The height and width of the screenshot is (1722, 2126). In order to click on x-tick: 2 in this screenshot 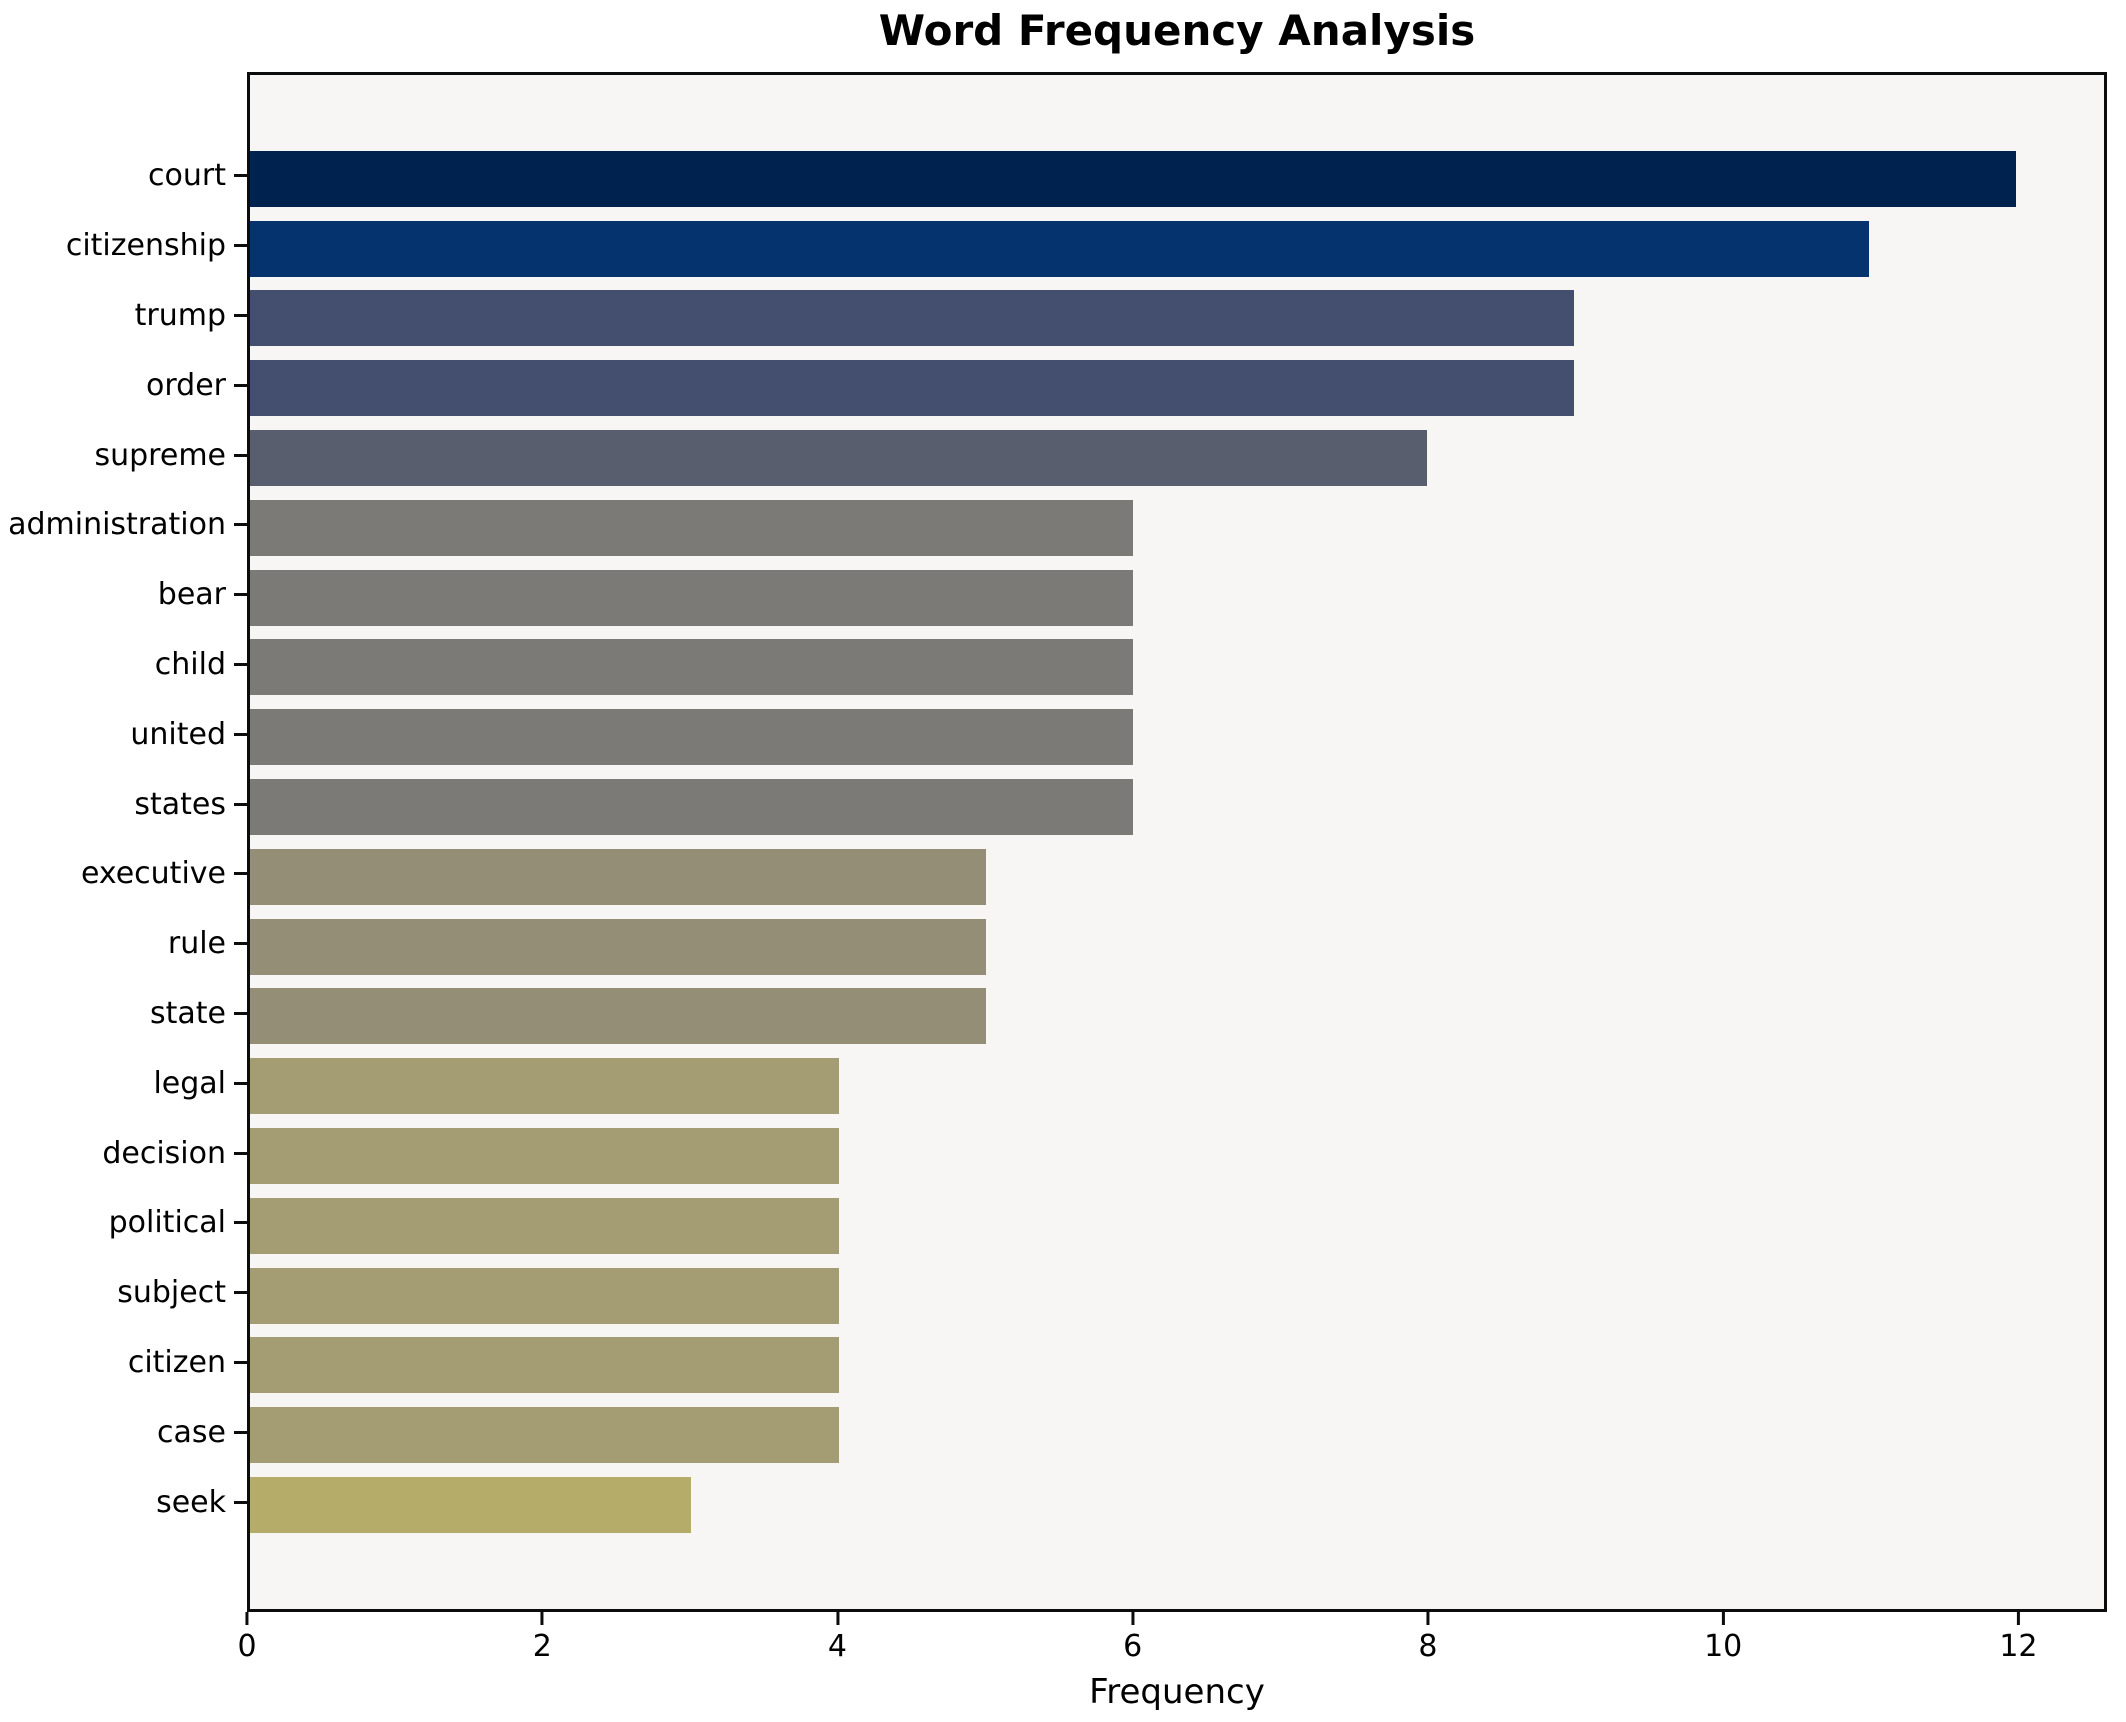, I will do `click(542, 1638)`.